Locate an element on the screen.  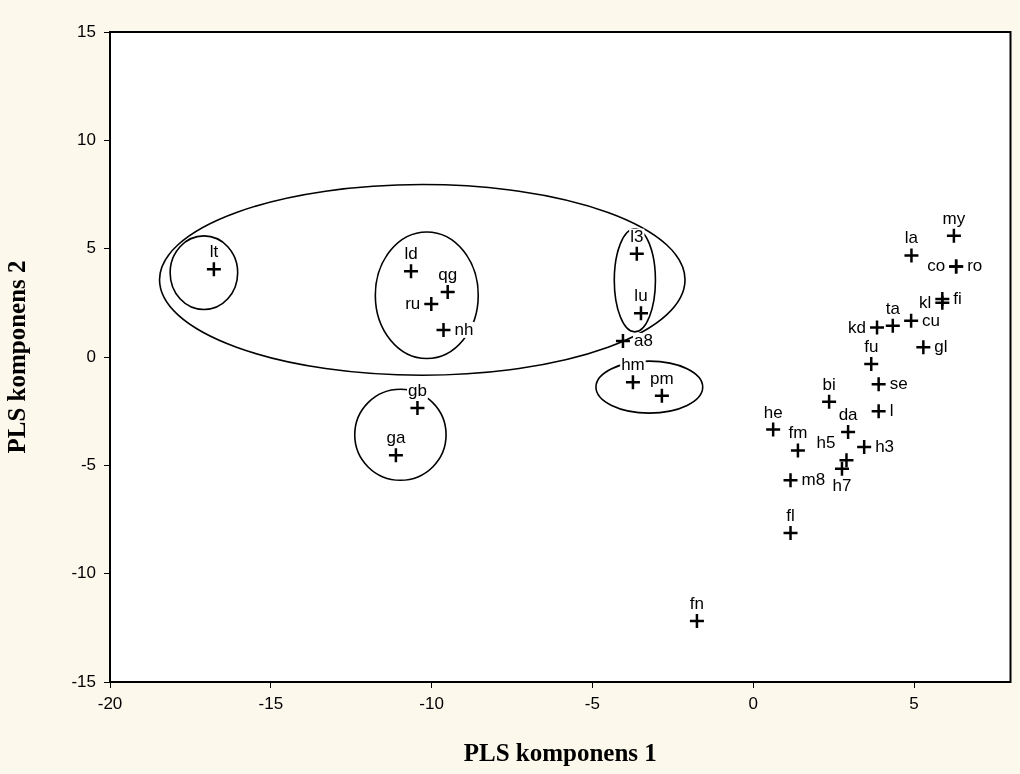
annotation: ta is located at coordinates (893, 308).